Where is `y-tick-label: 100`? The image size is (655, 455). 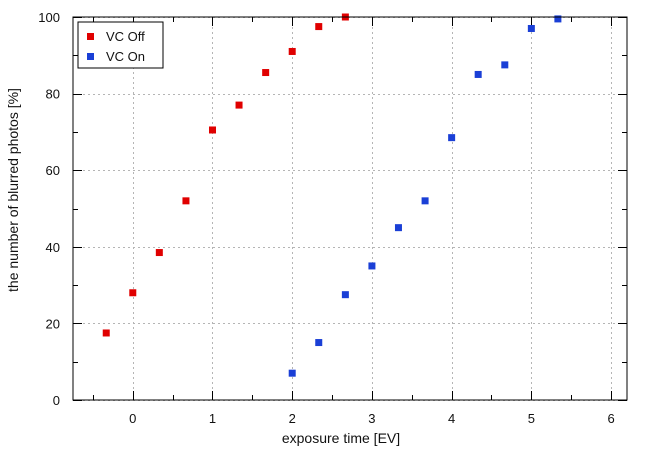
y-tick-label: 100 is located at coordinates (49, 17).